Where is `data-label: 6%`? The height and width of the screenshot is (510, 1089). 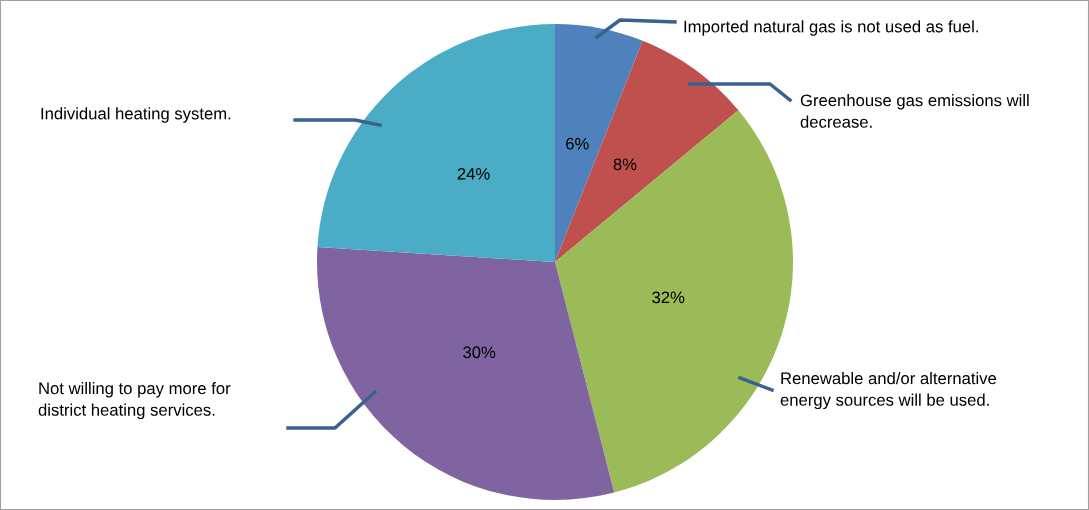
data-label: 6% is located at coordinates (577, 143).